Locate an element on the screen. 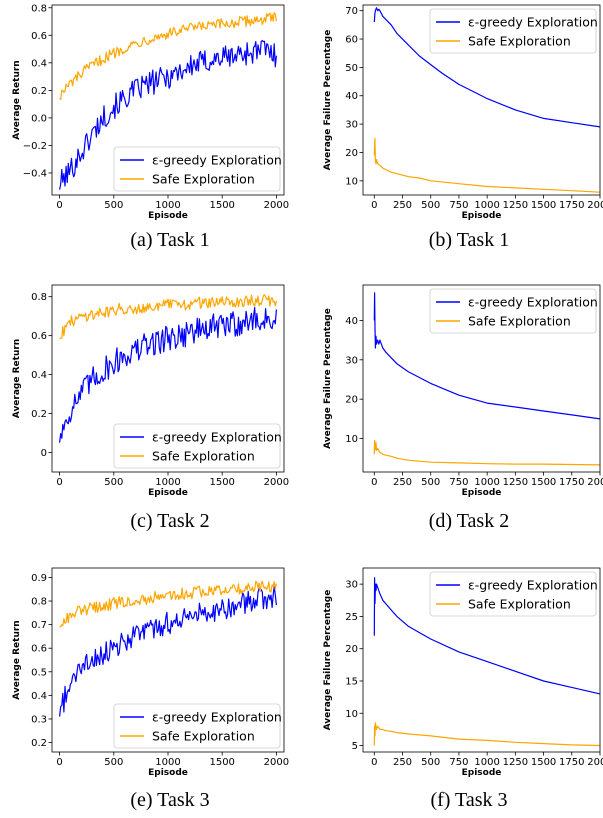 The height and width of the screenshot is (818, 603). y-tick-label: 0.4 is located at coordinates (39, 375).